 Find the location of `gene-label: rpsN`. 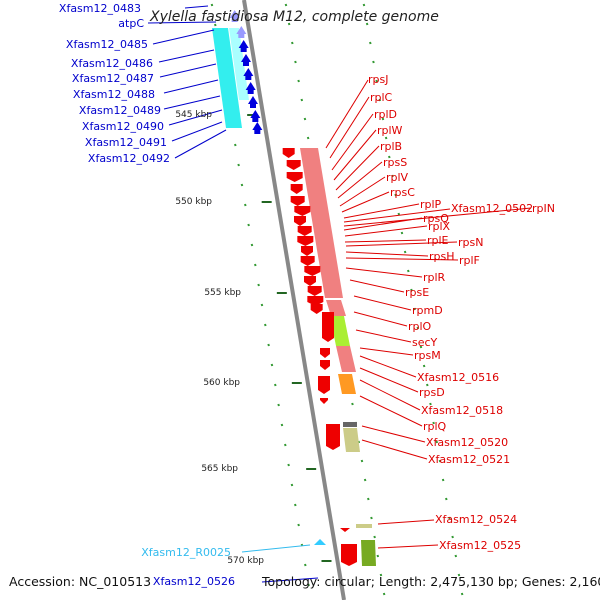

gene-label: rpsN is located at coordinates (471, 242).